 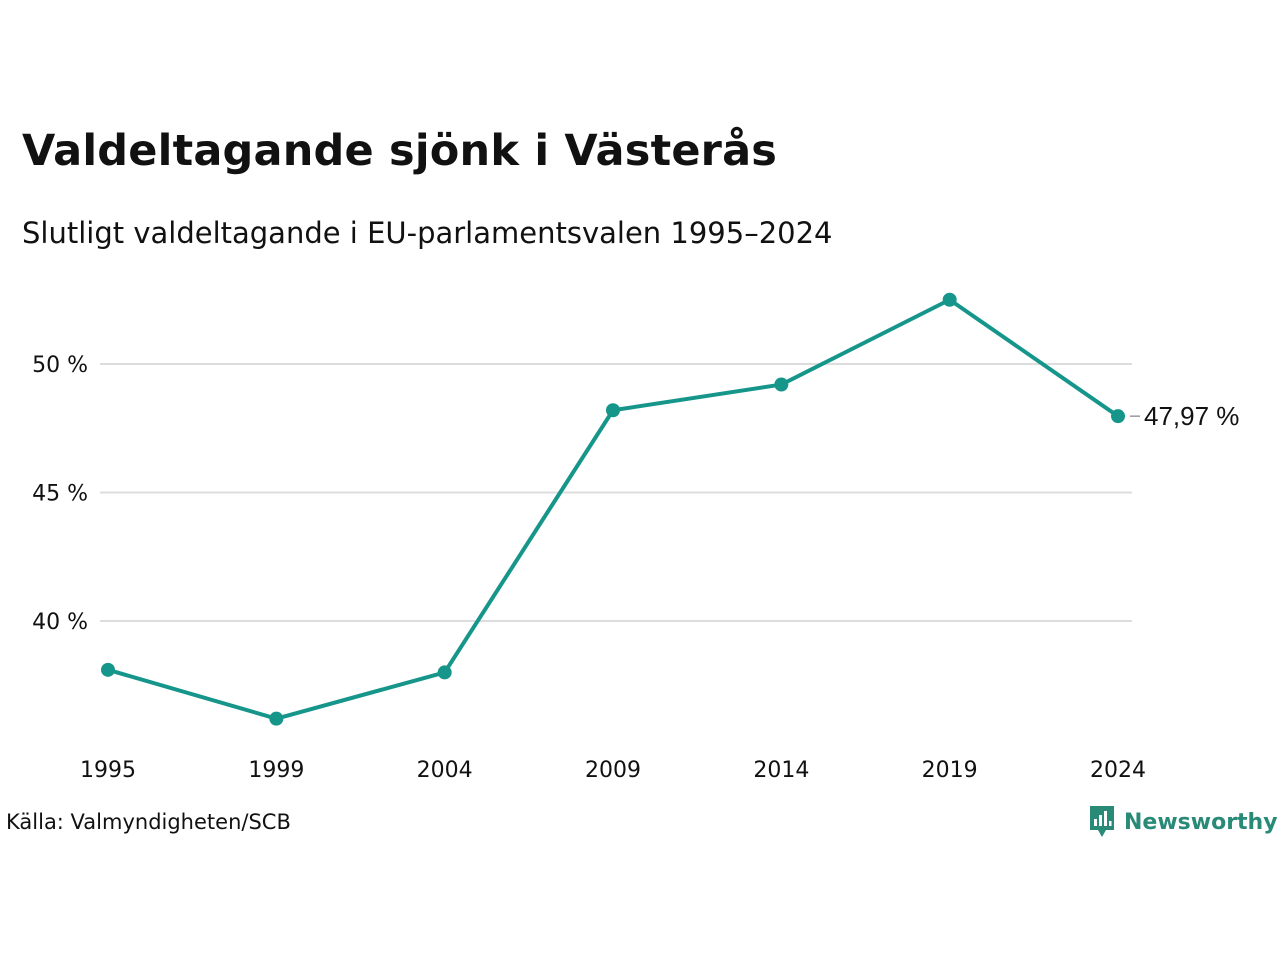 What do you see at coordinates (148, 822) in the screenshot?
I see `source-note: Källa: Valmyndigheten/SCB` at bounding box center [148, 822].